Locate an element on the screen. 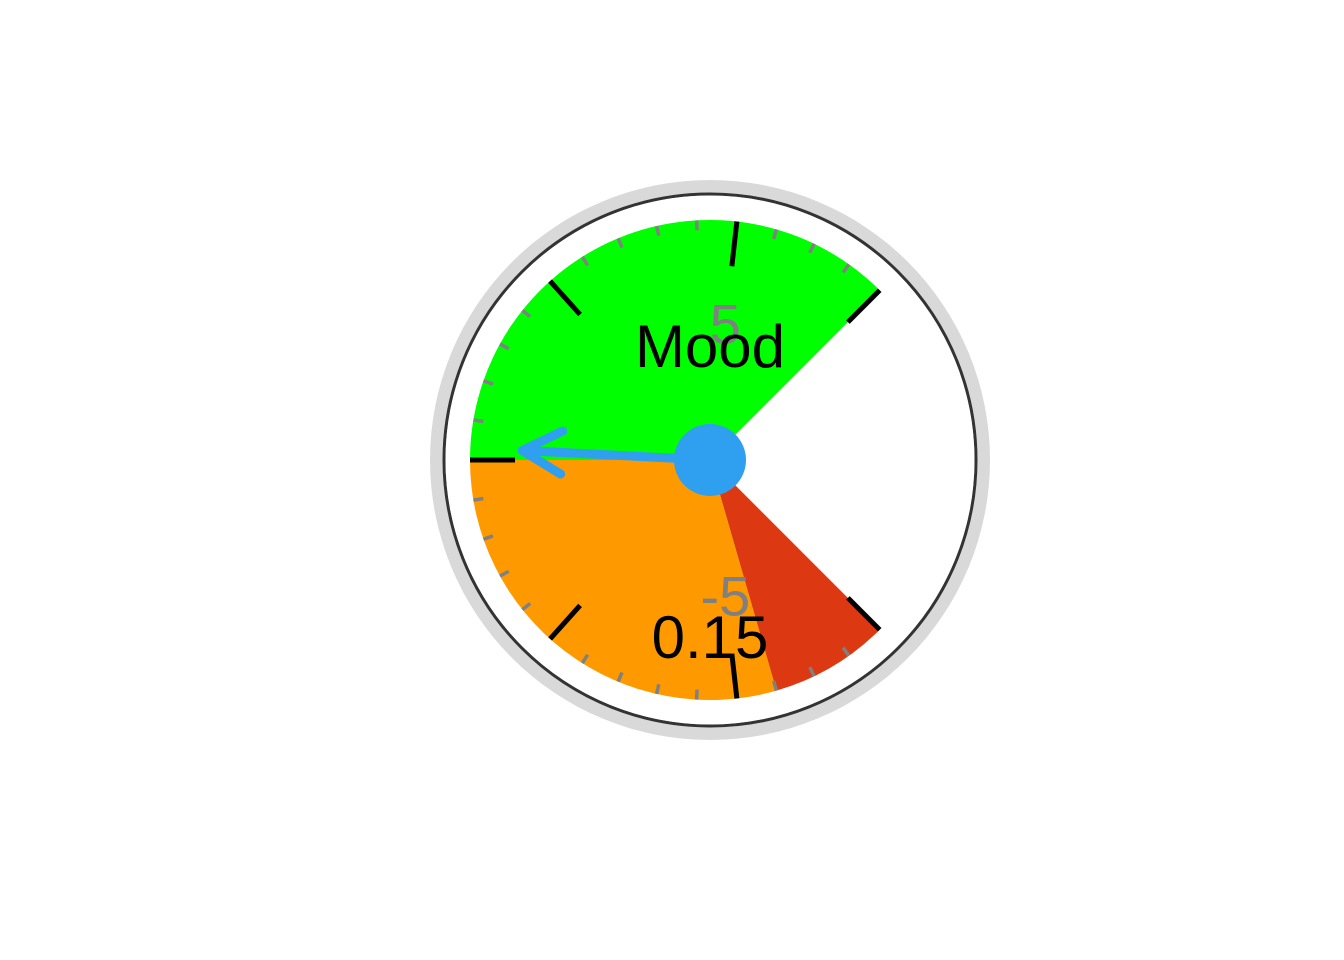  gauge-tick-labels: -5 5 is located at coordinates (725, 459).